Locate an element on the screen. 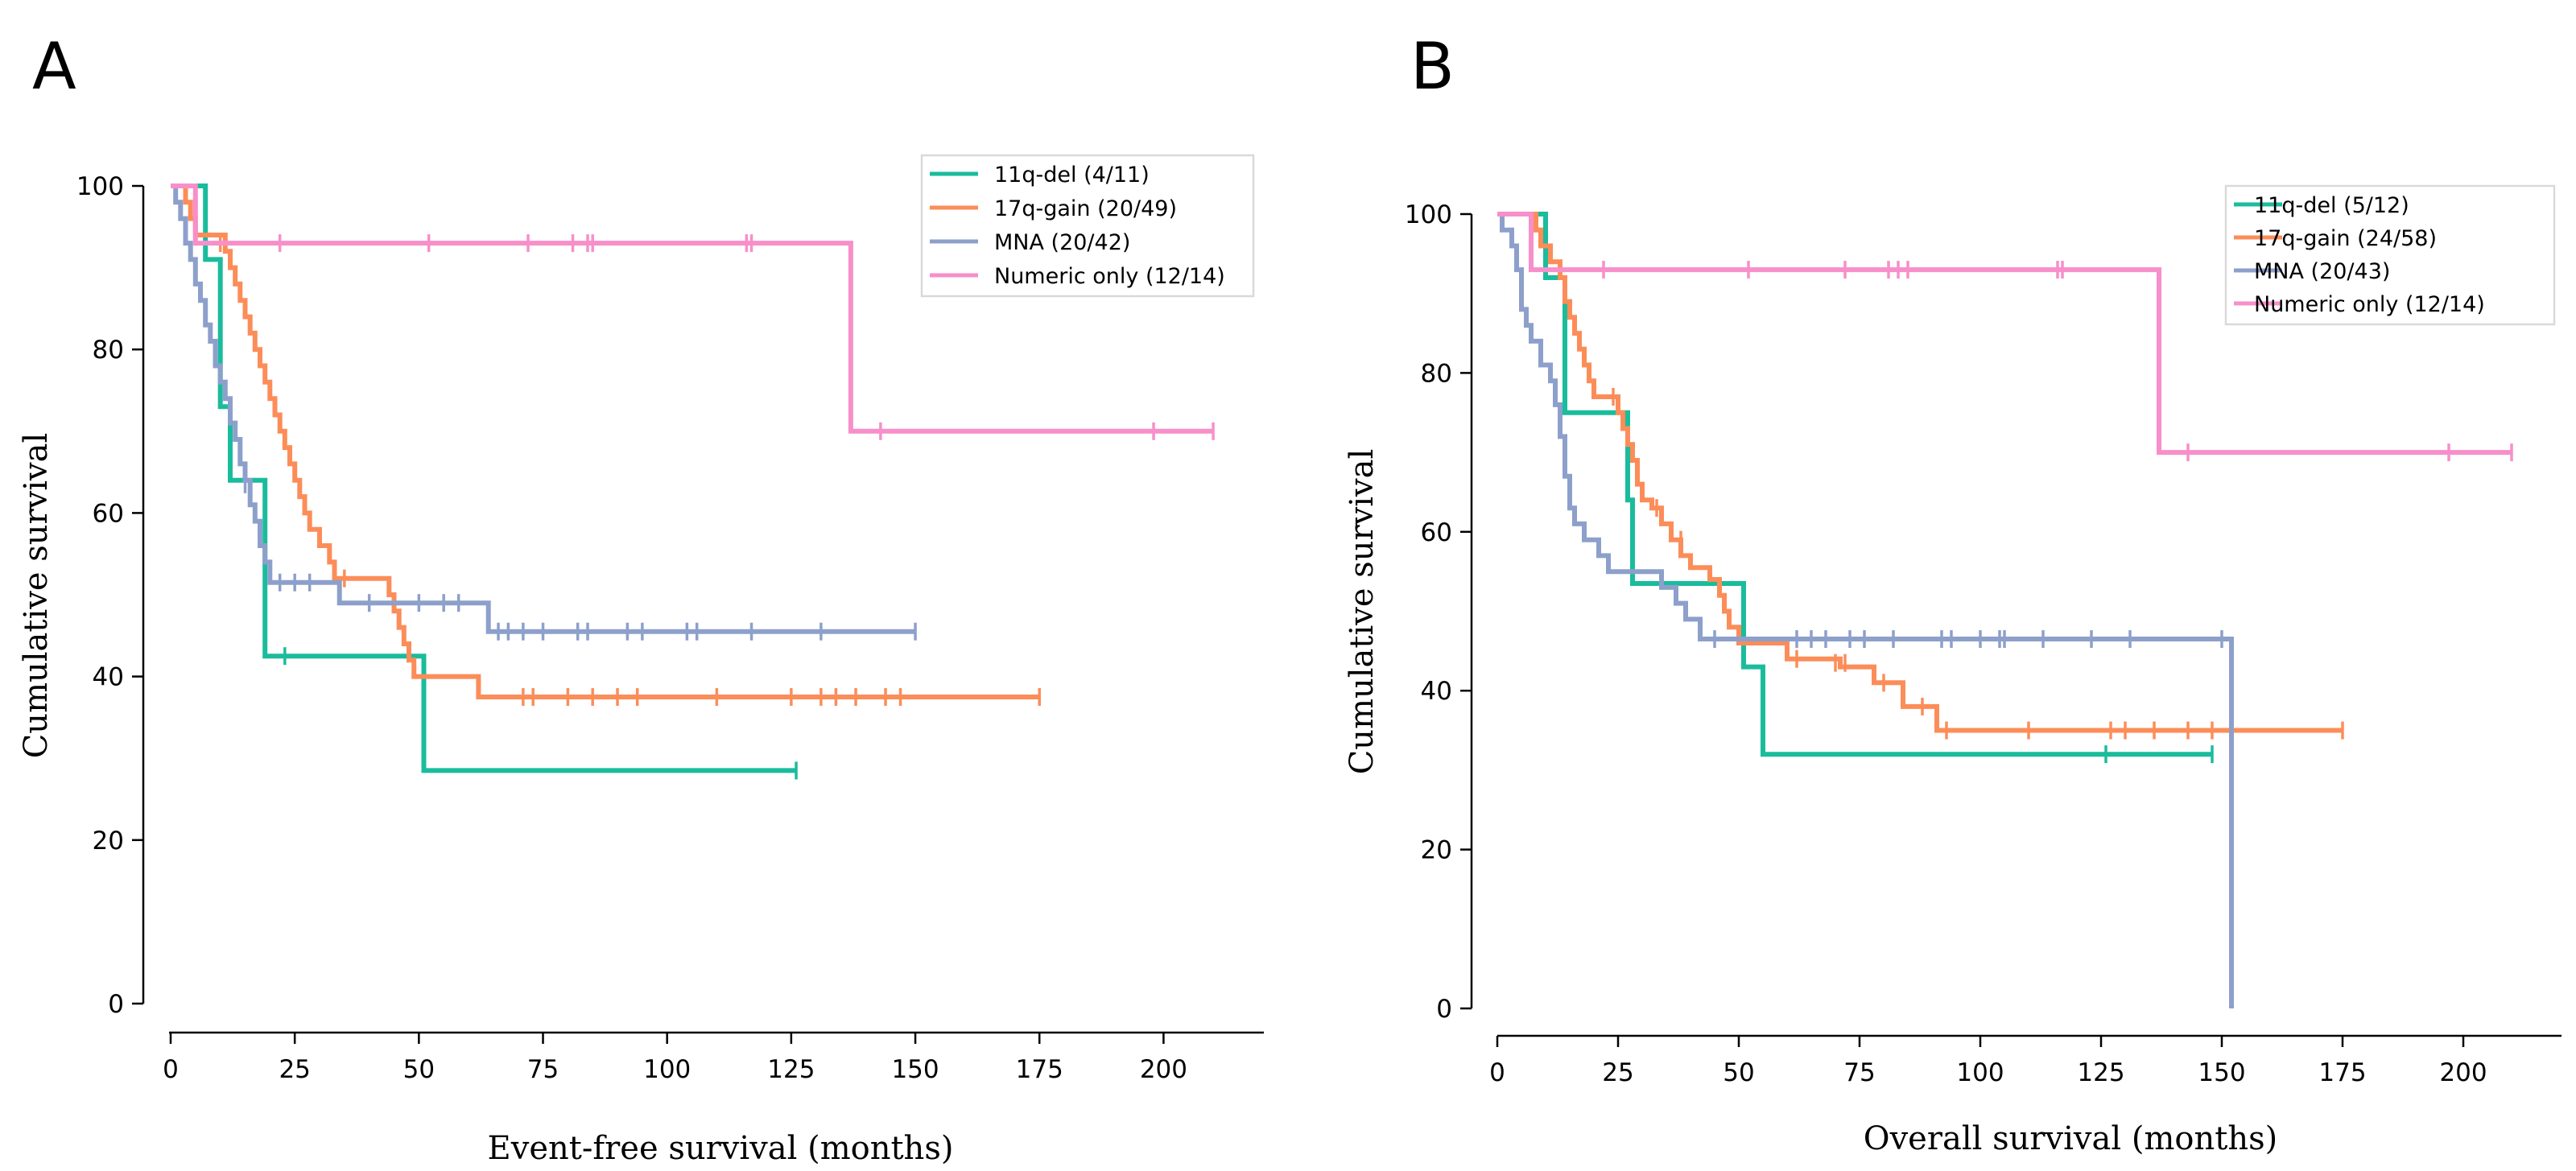 The height and width of the screenshot is (1171, 2576). panel-b-x-tick-label: 200 is located at coordinates (2463, 1072).